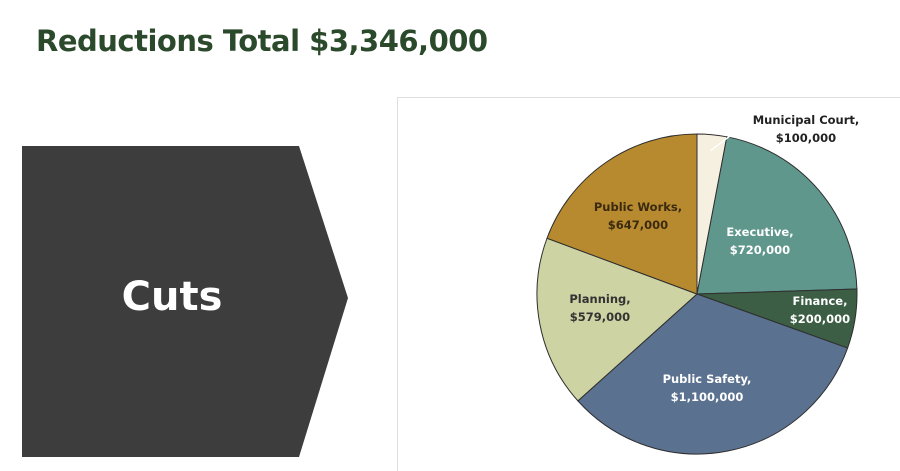 Image resolution: width=900 pixels, height=471 pixels. Describe the element at coordinates (638, 207) in the screenshot. I see `slice-label-name: Public Works,` at that location.